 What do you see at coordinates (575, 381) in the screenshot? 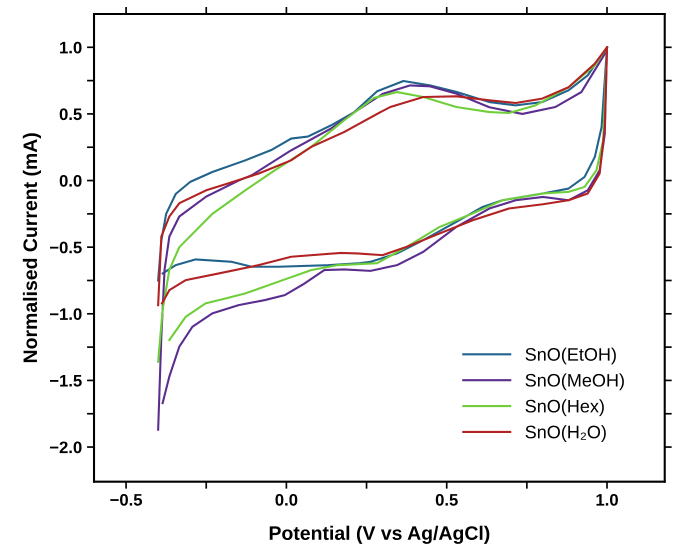
I see `legend-label: SnO(MeOH)` at bounding box center [575, 381].